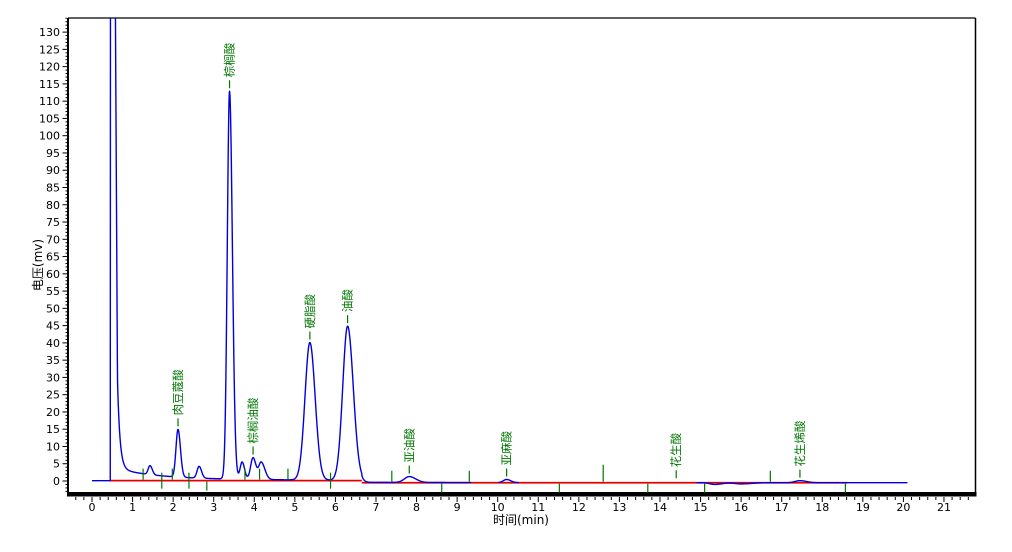  I want to click on x-tick-label: 4, so click(254, 507).